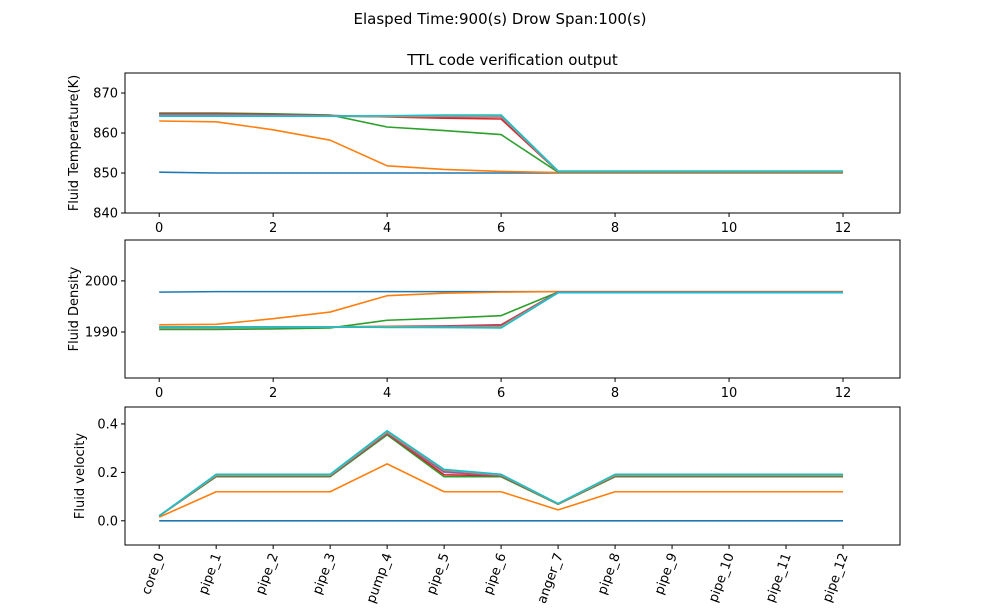  I want to click on y-tick-label: 1990, so click(101, 333).